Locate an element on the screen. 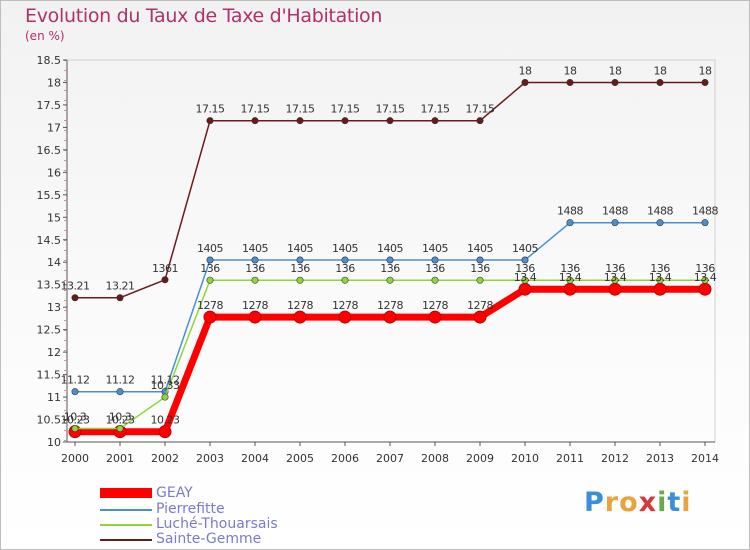 Image resolution: width=750 pixels, height=550 pixels. legend-label-sainte-gemme: Sainte-Gemme is located at coordinates (209, 539).